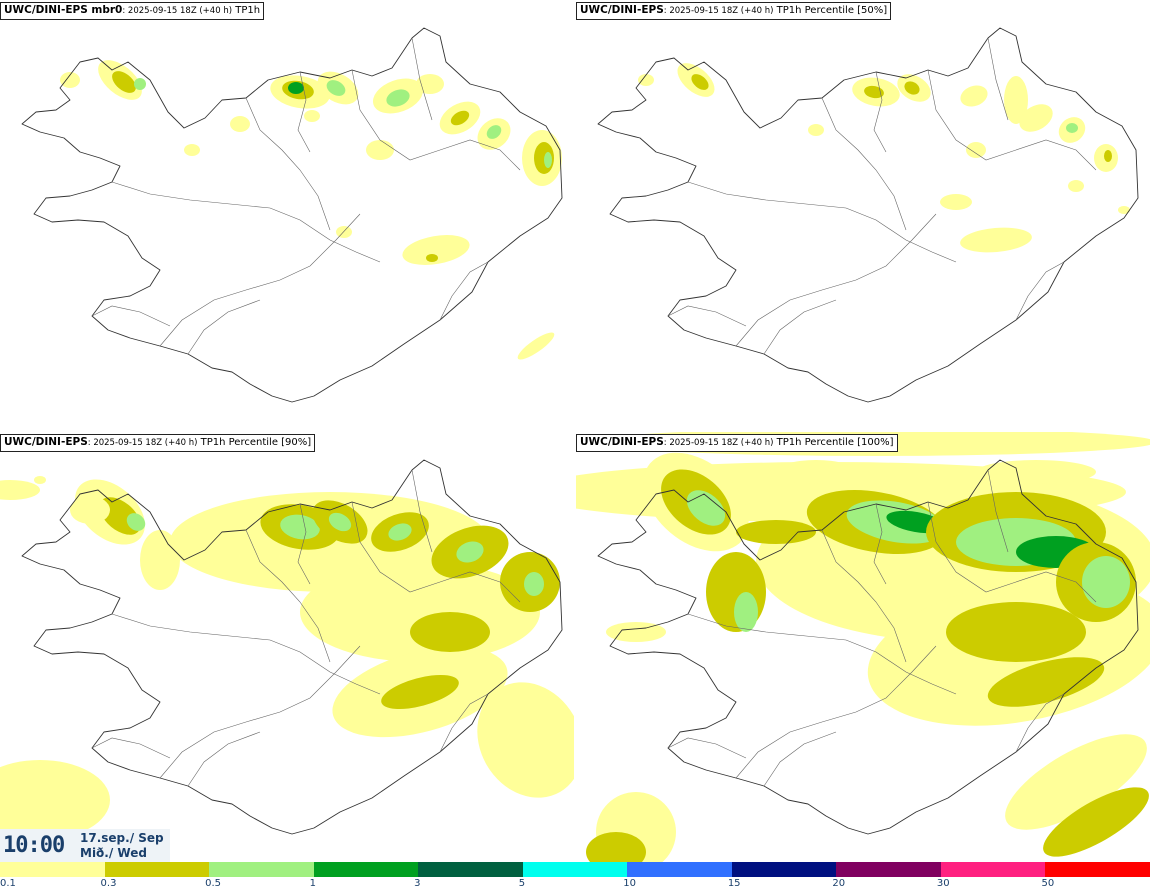 The width and height of the screenshot is (1150, 891). I want to click on valid-date: 17.sep./ Sep Mið./ Wed, so click(122, 846).